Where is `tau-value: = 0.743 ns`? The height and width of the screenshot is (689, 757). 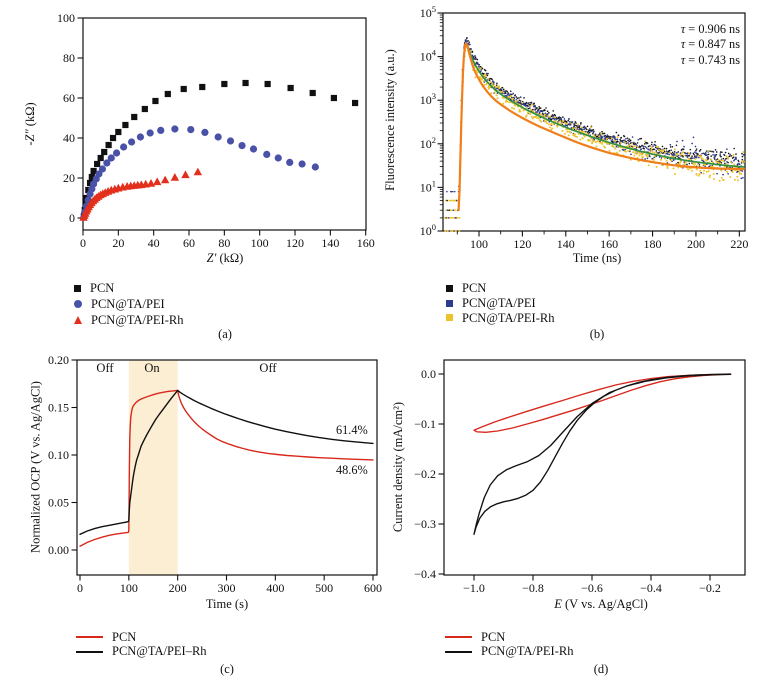 tau-value: = 0.743 ns is located at coordinates (712, 59).